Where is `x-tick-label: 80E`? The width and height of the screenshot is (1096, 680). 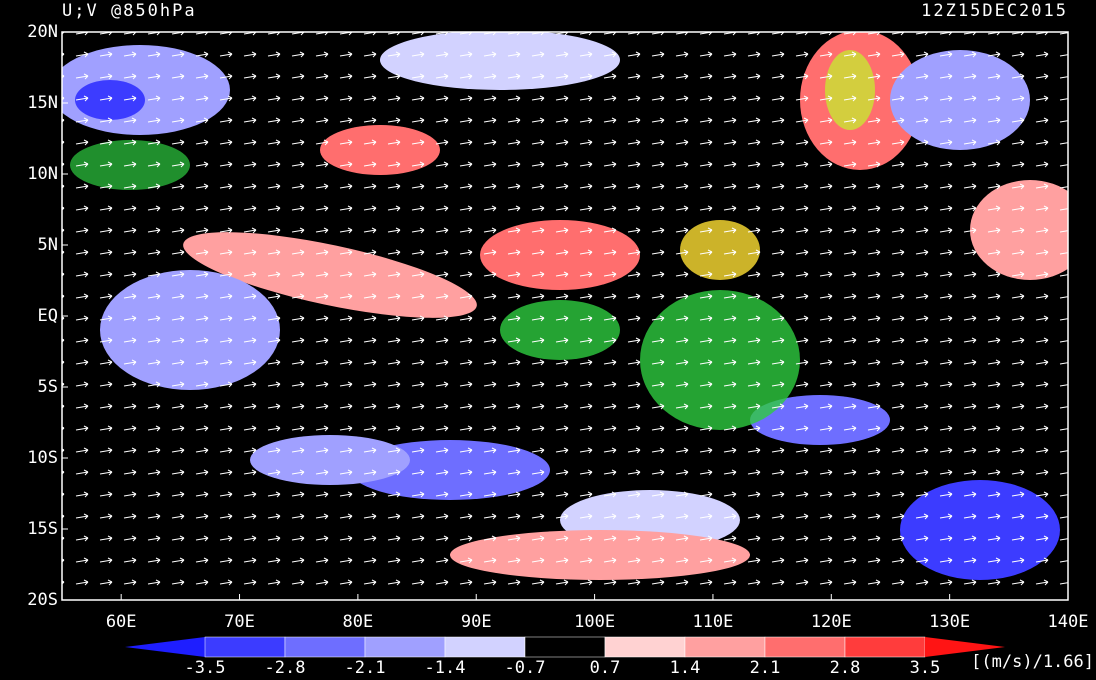
x-tick-label: 80E is located at coordinates (358, 622).